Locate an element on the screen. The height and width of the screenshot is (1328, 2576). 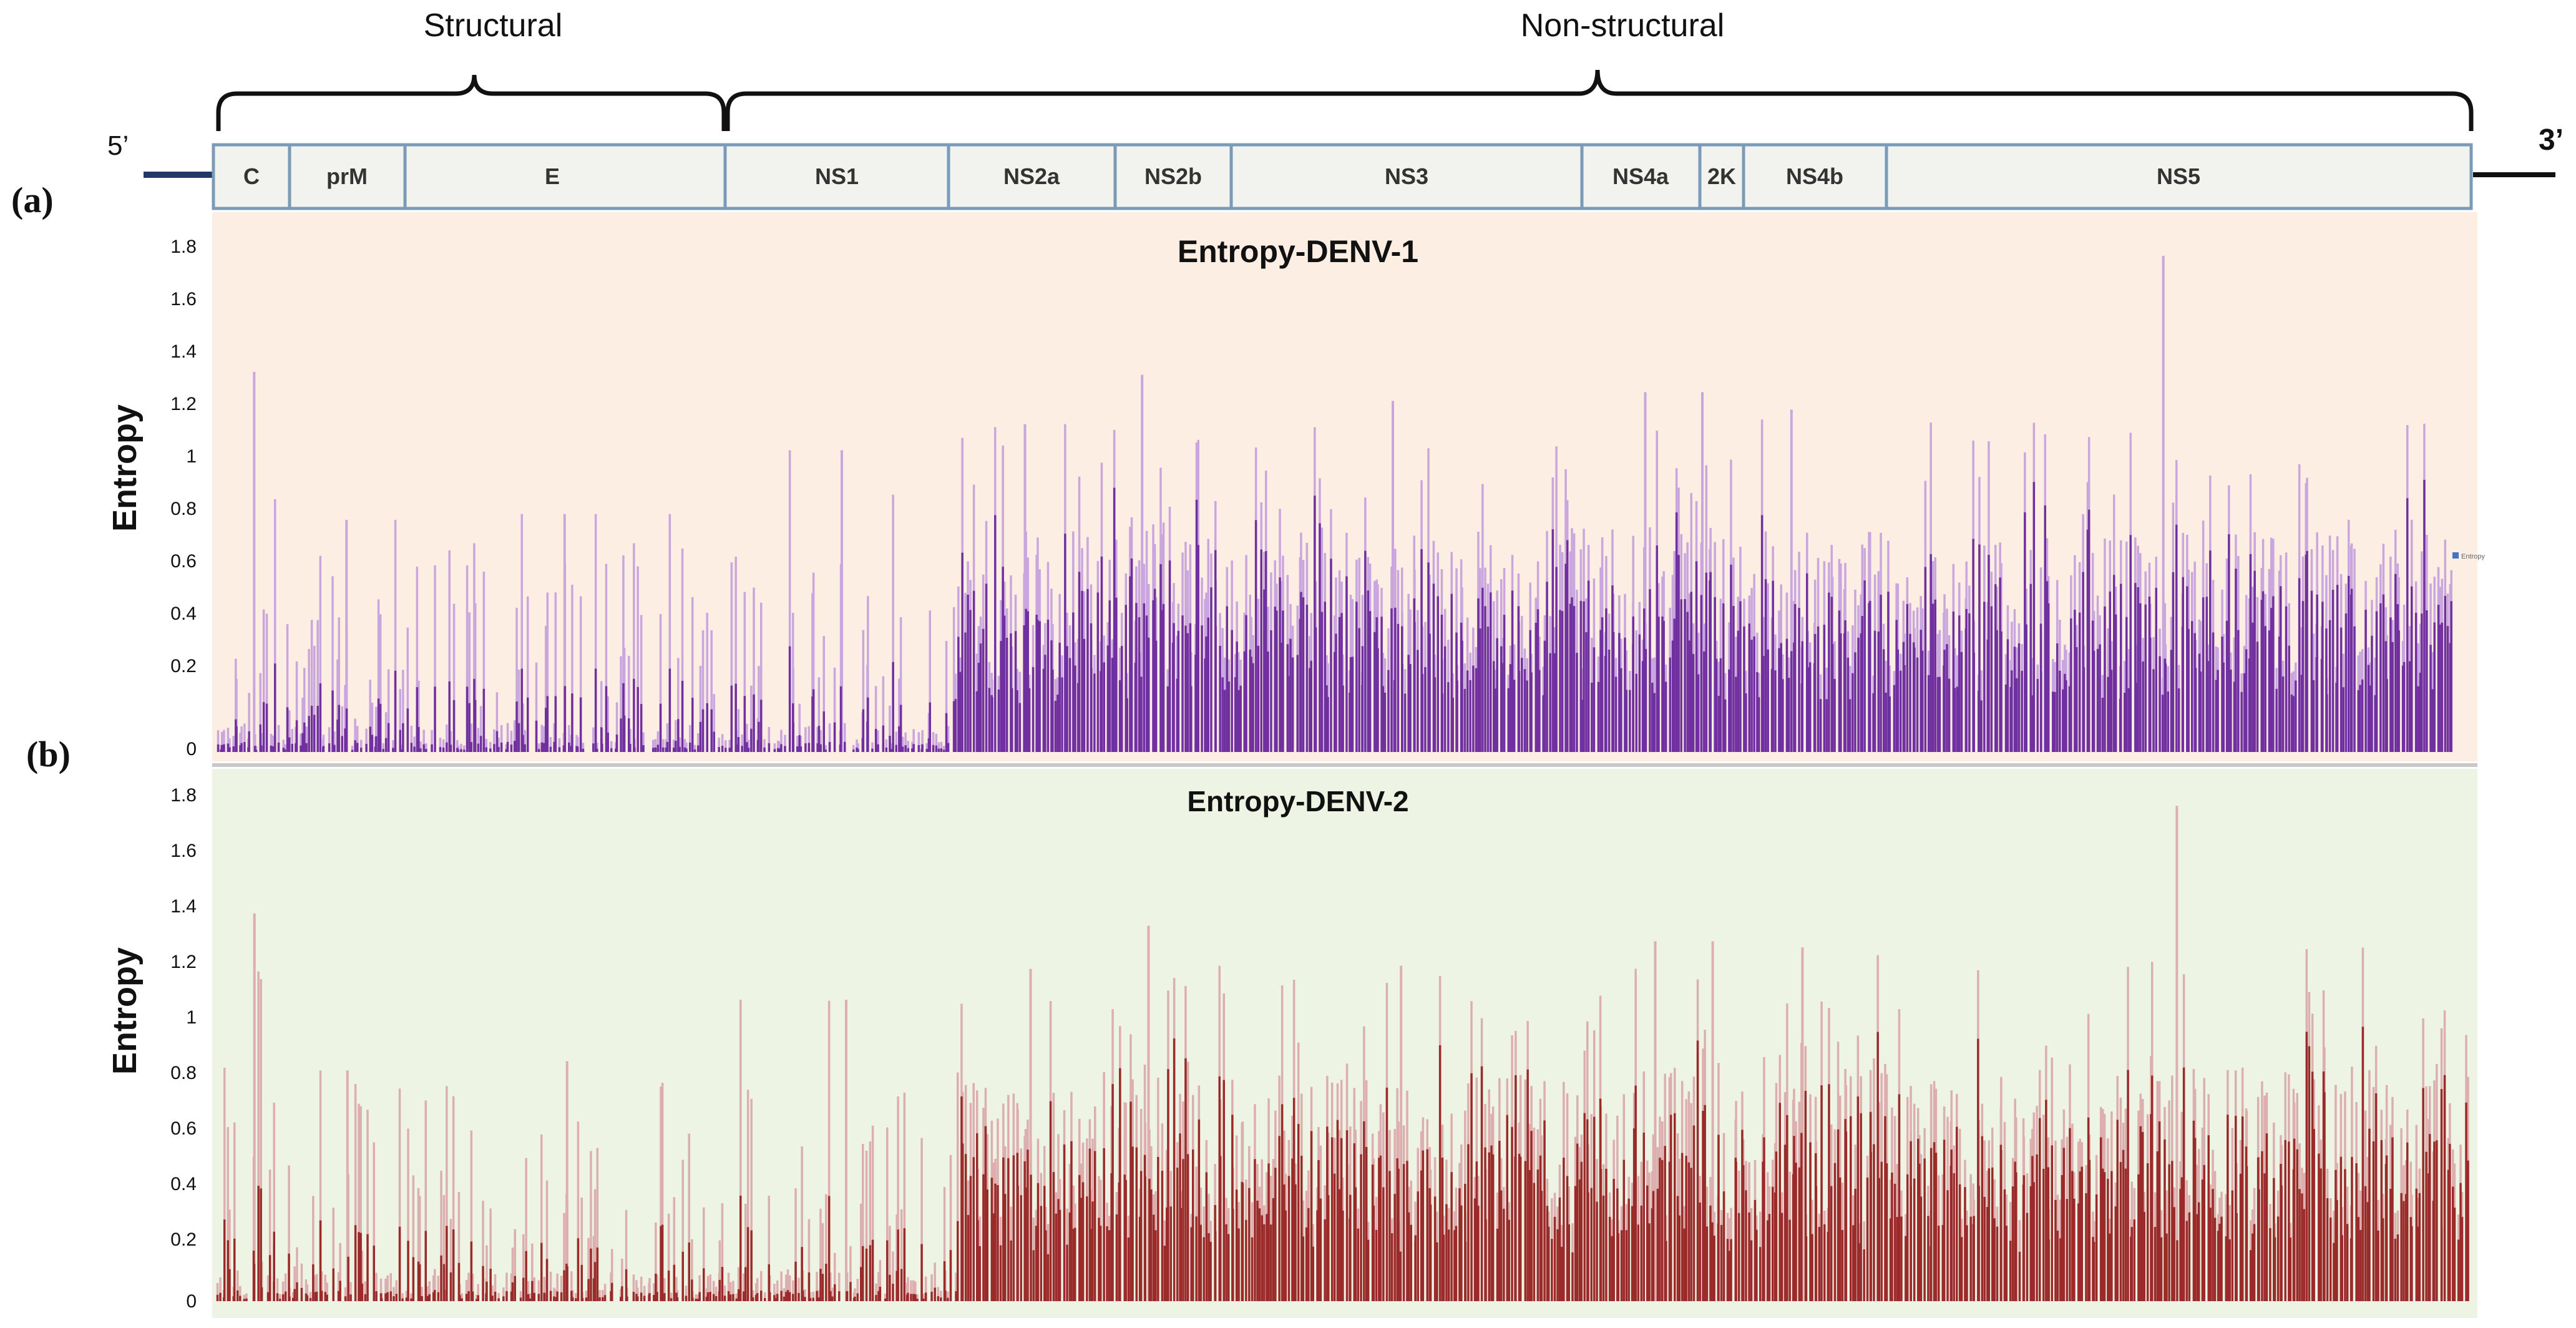
y-tick-label: 1.2 is located at coordinates (183, 404).